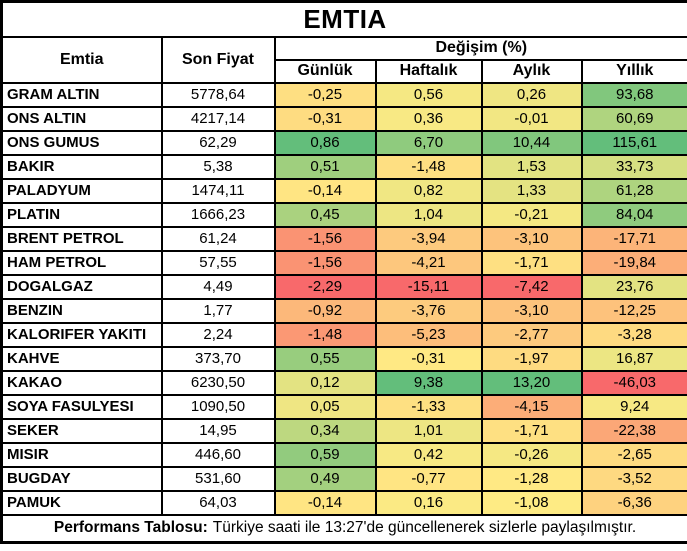 The width and height of the screenshot is (687, 551). Describe the element at coordinates (81, 358) in the screenshot. I see `commodity-name-cell: KAHVE` at that location.